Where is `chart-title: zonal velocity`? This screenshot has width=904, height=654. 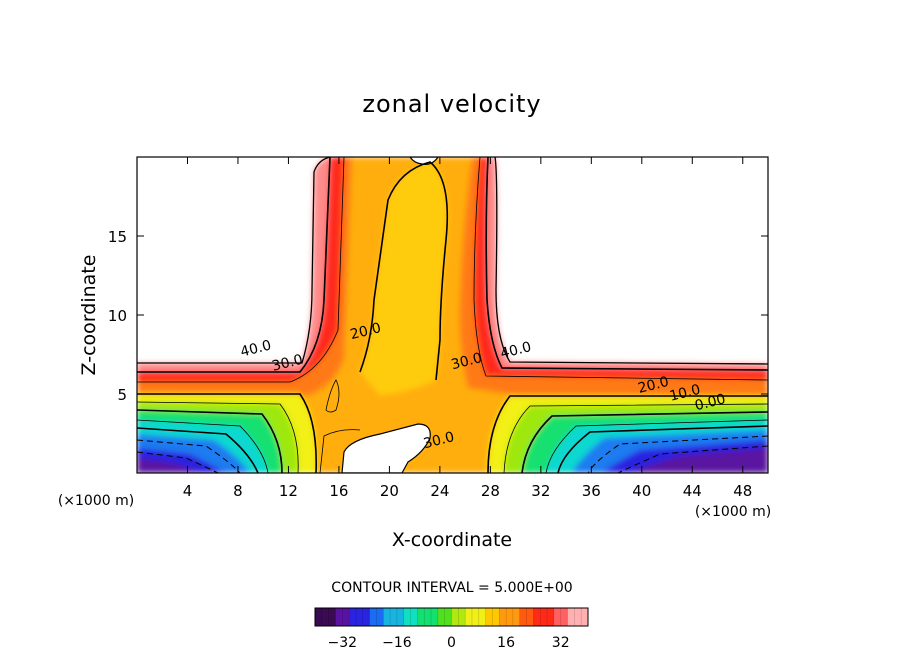
chart-title: zonal velocity is located at coordinates (451, 104).